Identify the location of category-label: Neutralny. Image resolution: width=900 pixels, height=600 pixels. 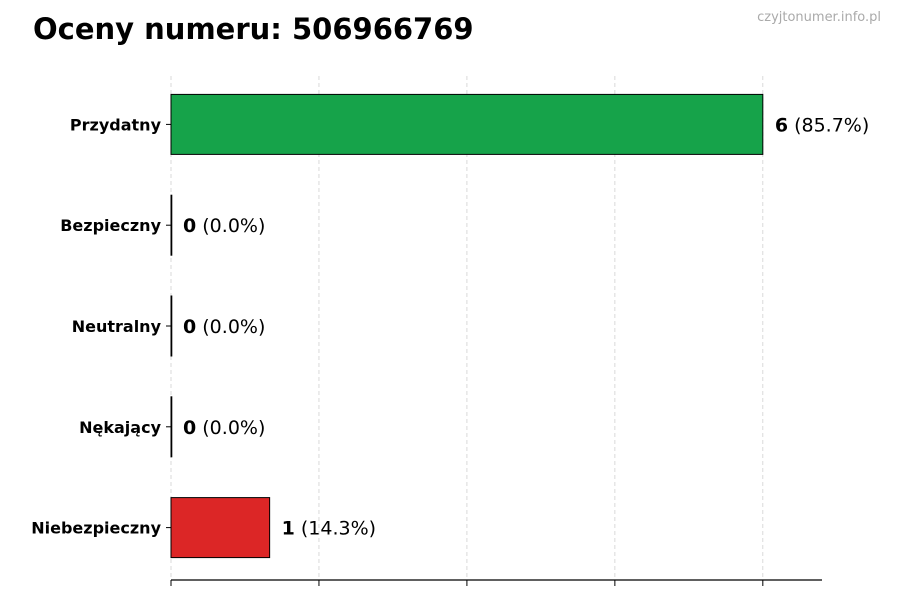
(117, 326).